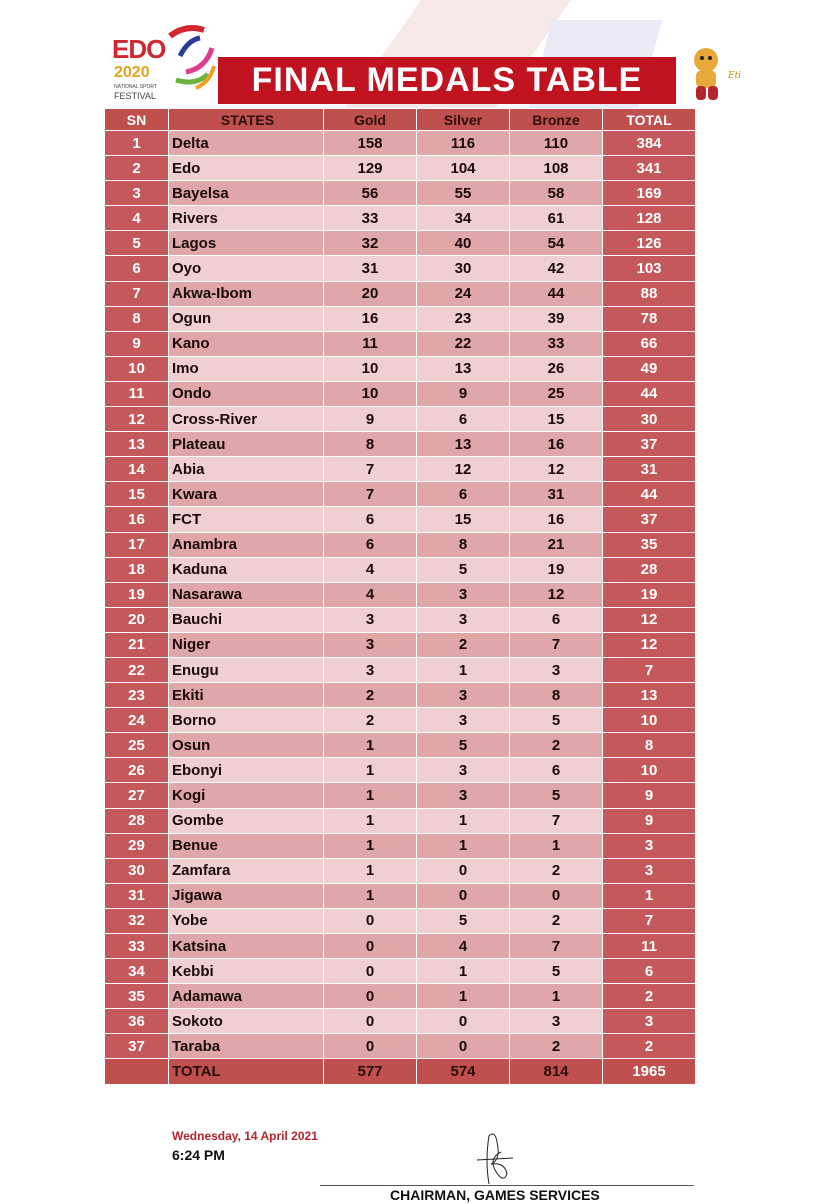 Image resolution: width=836 pixels, height=1204 pixels. Describe the element at coordinates (246, 343) in the screenshot. I see `cell-state: Kano` at that location.